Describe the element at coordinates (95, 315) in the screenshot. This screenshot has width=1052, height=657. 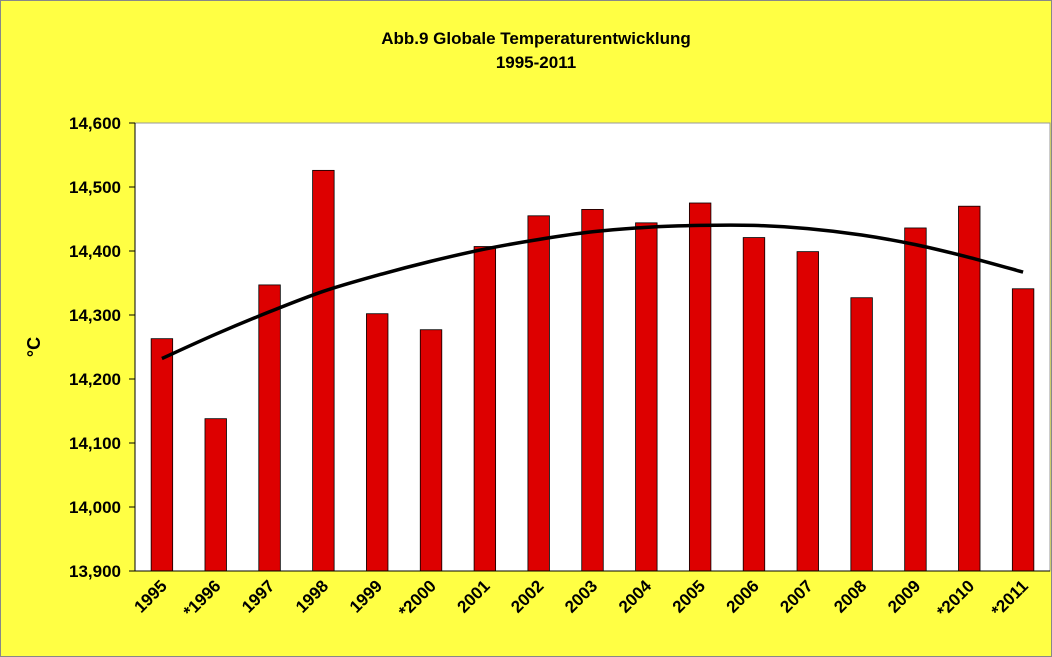
I see `y-tick-label: 14,300` at that location.